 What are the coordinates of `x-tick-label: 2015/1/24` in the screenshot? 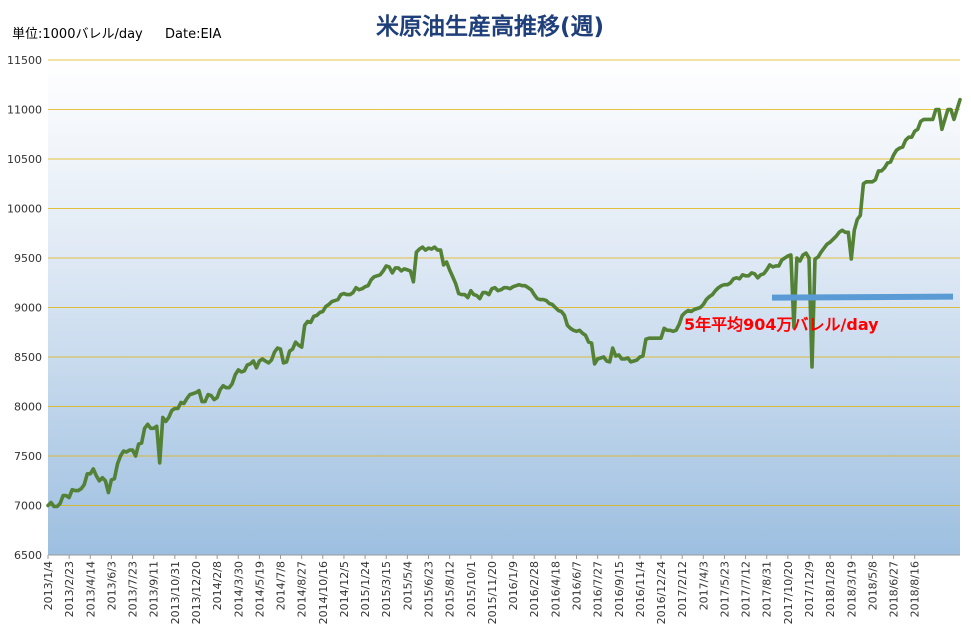 It's located at (365, 589).